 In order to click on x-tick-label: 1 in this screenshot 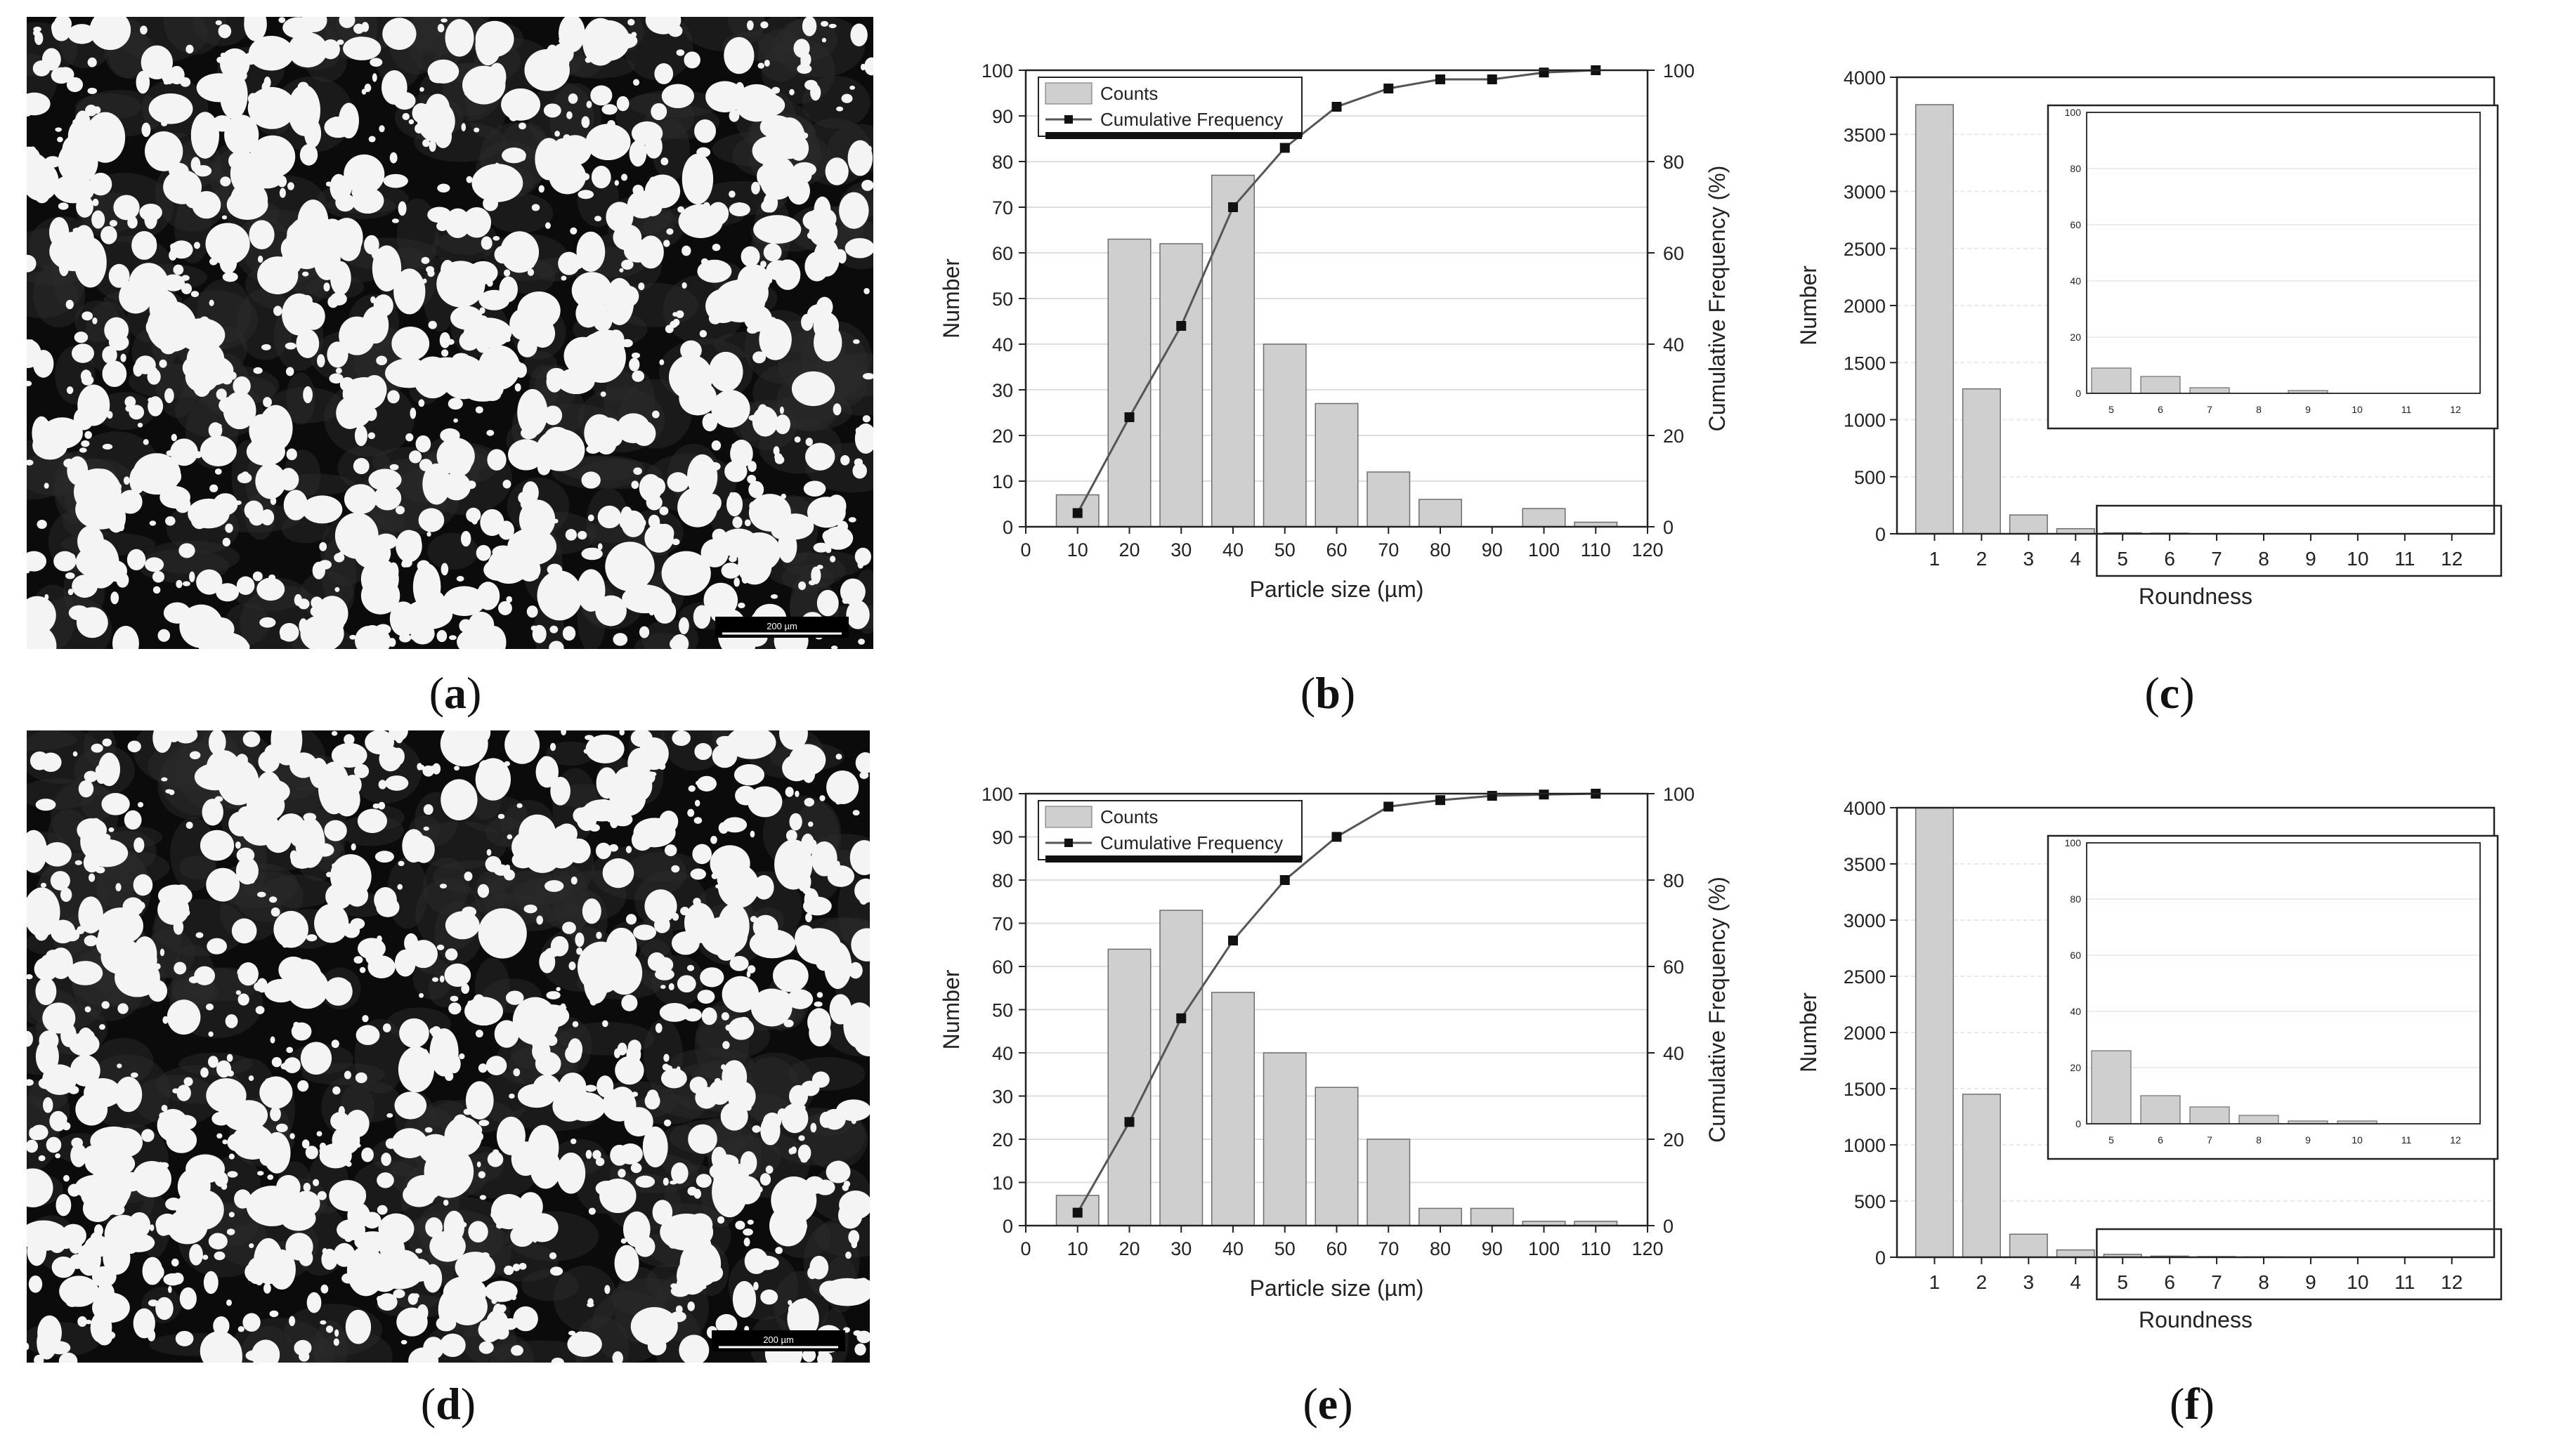, I will do `click(1935, 1282)`.